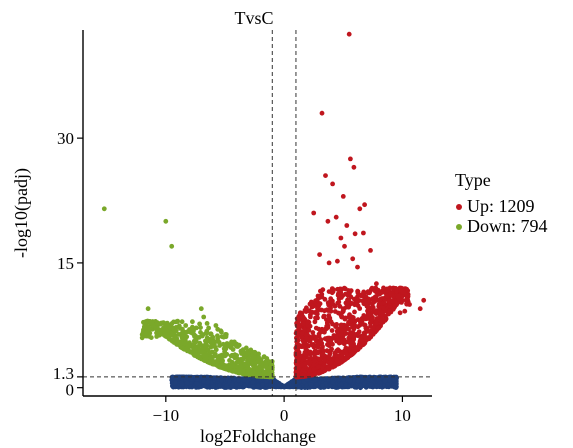  Describe the element at coordinates (473, 180) in the screenshot. I see `legend-title: Type` at that location.